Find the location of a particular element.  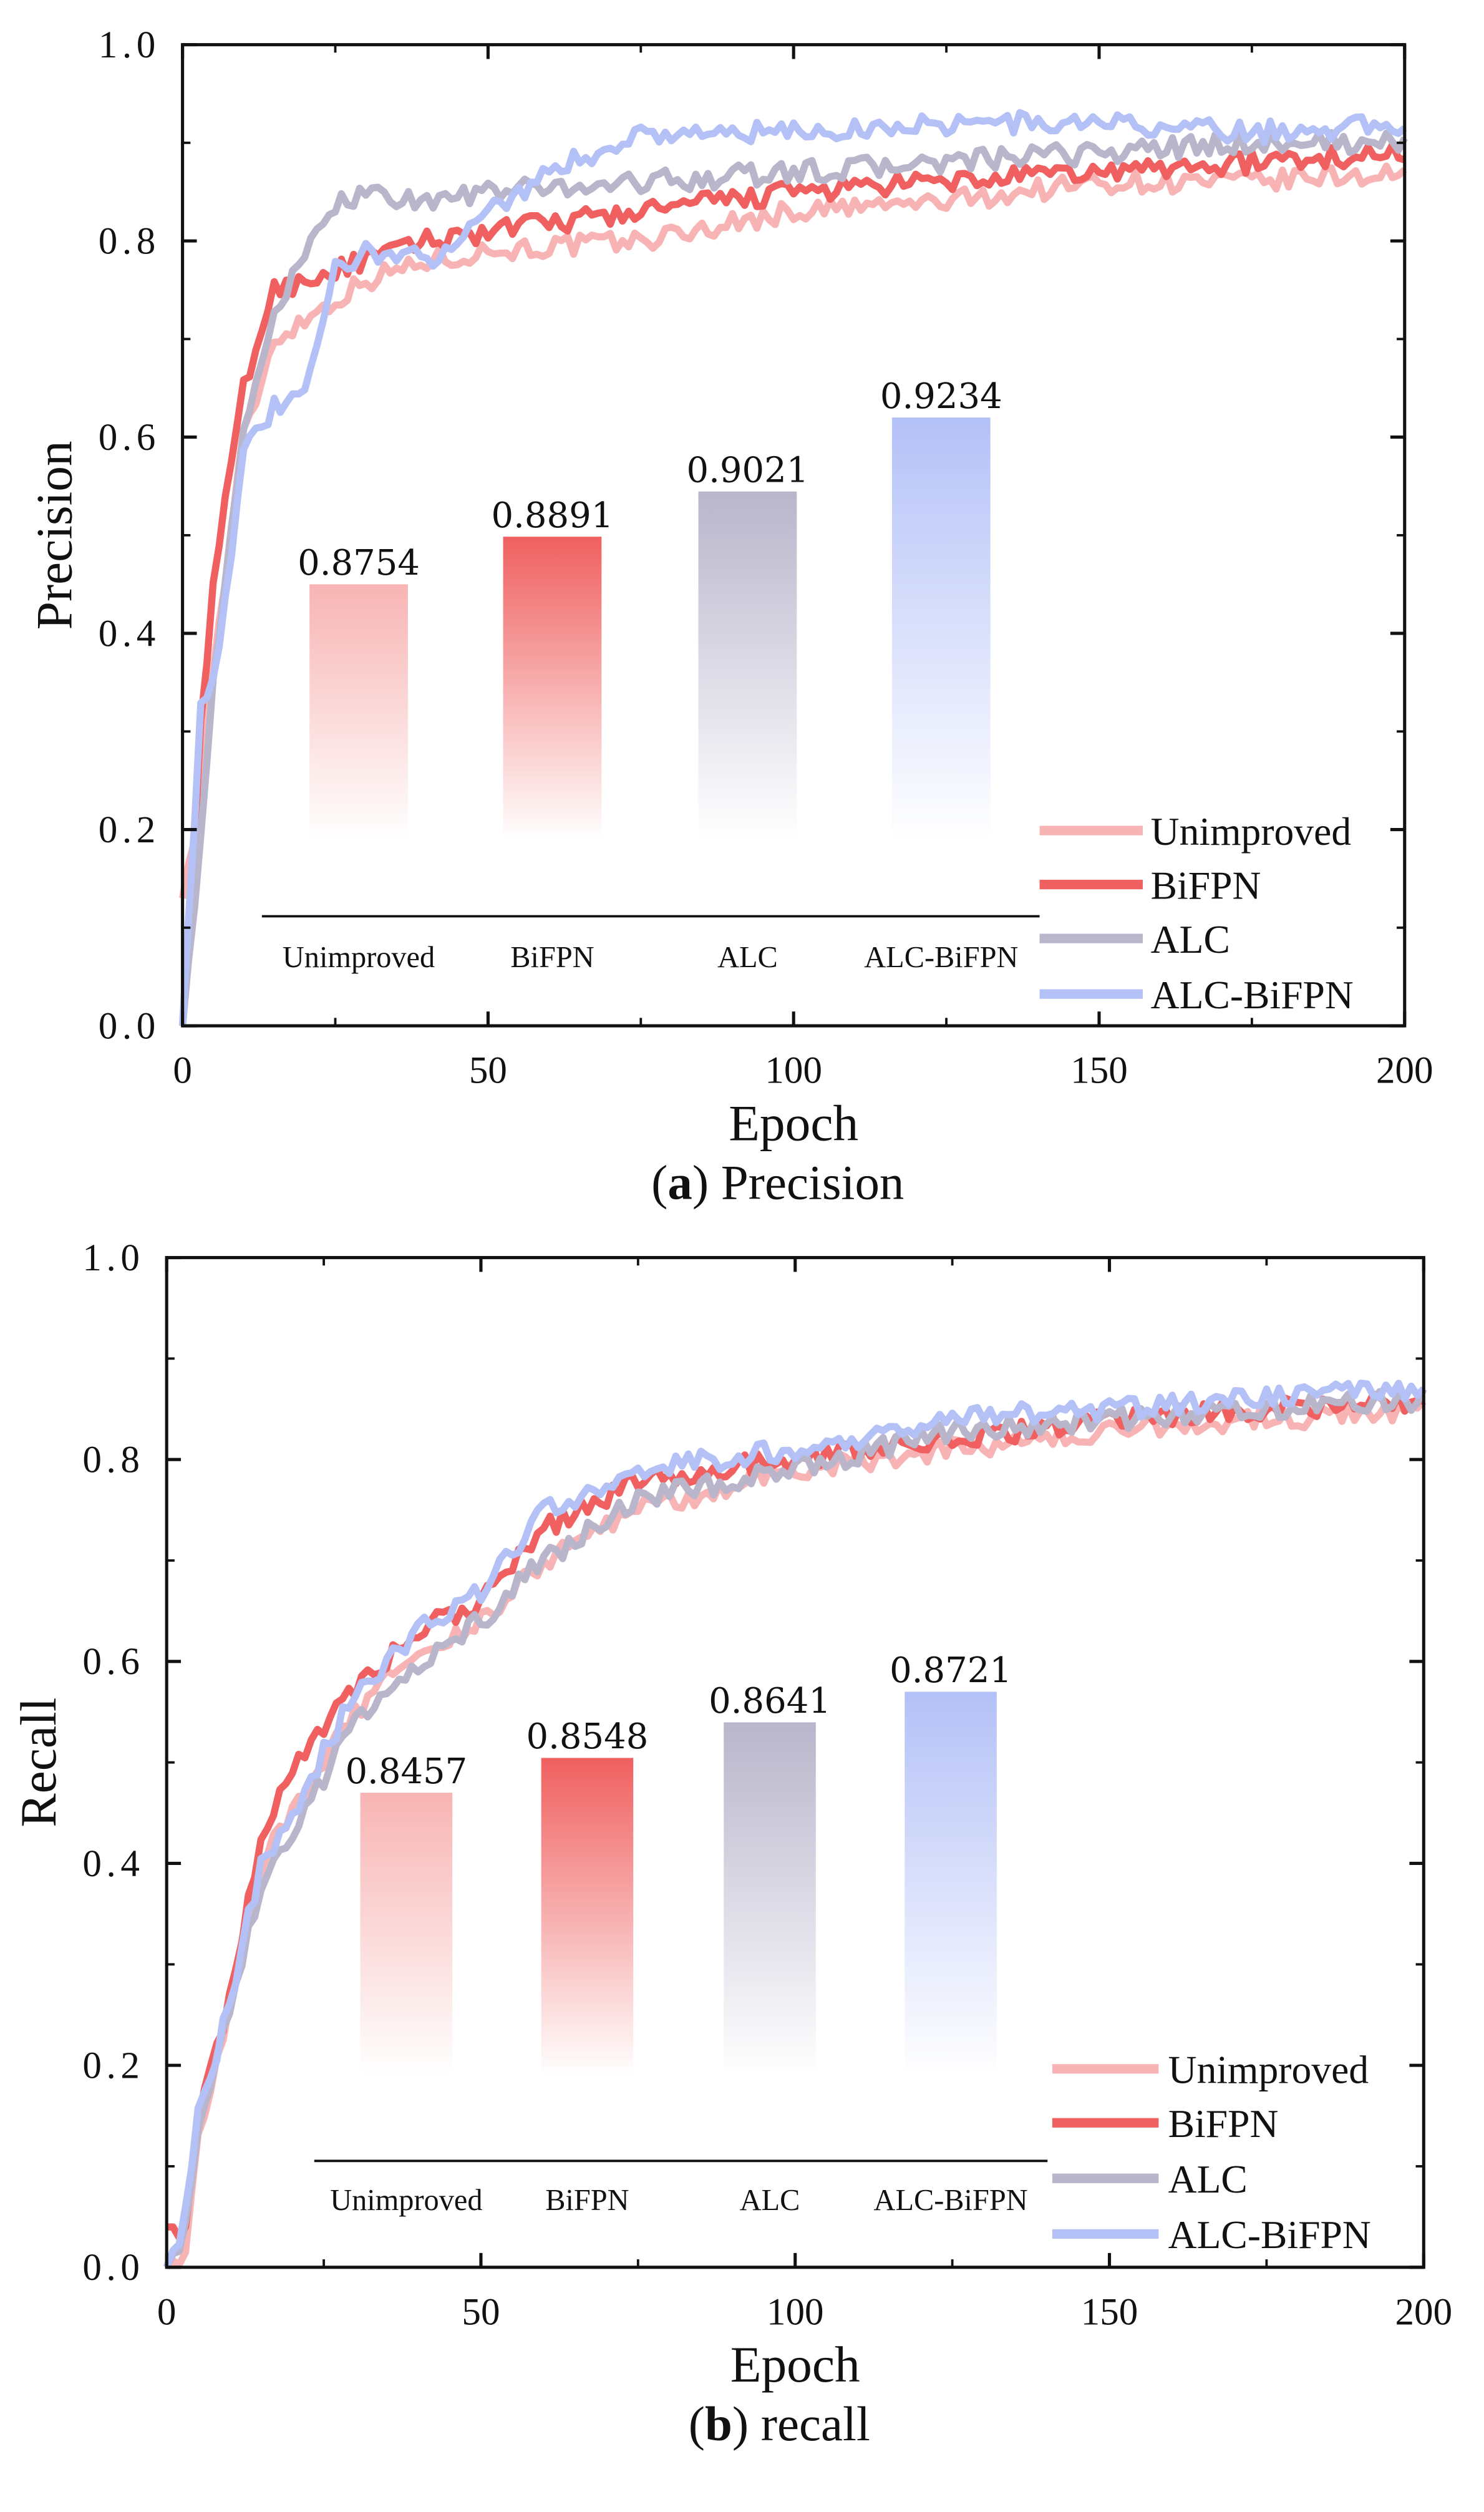

inset-bar-value-label: 0.9234 is located at coordinates (941, 396).